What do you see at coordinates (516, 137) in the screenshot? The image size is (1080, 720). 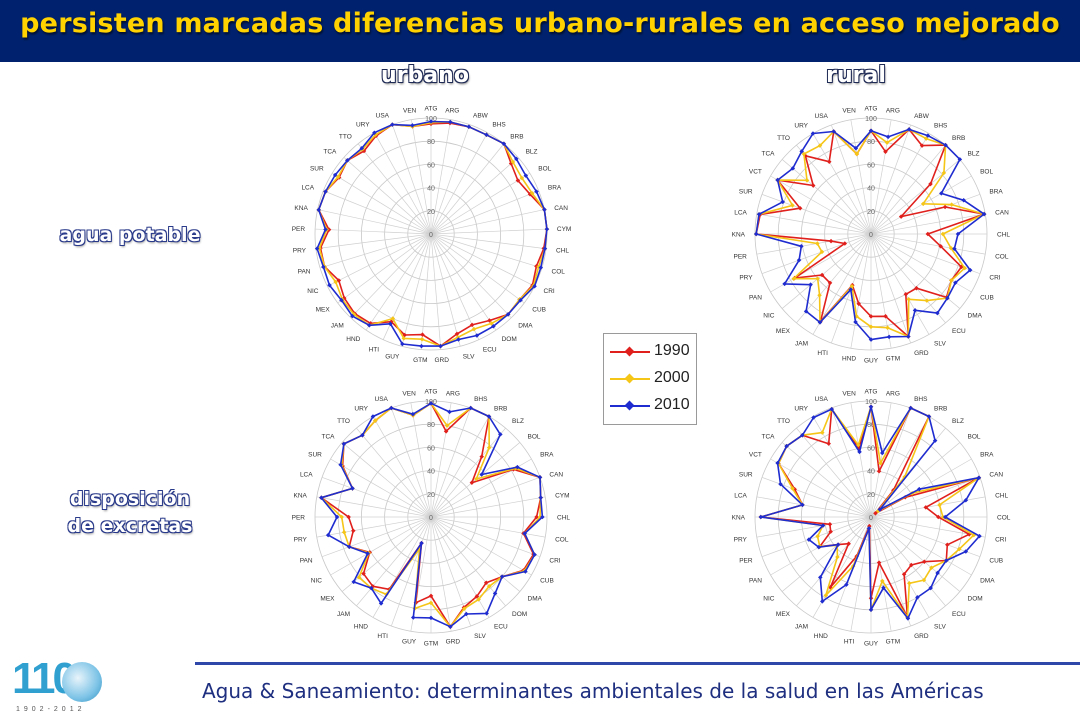 I see `category-label: BRB` at bounding box center [516, 137].